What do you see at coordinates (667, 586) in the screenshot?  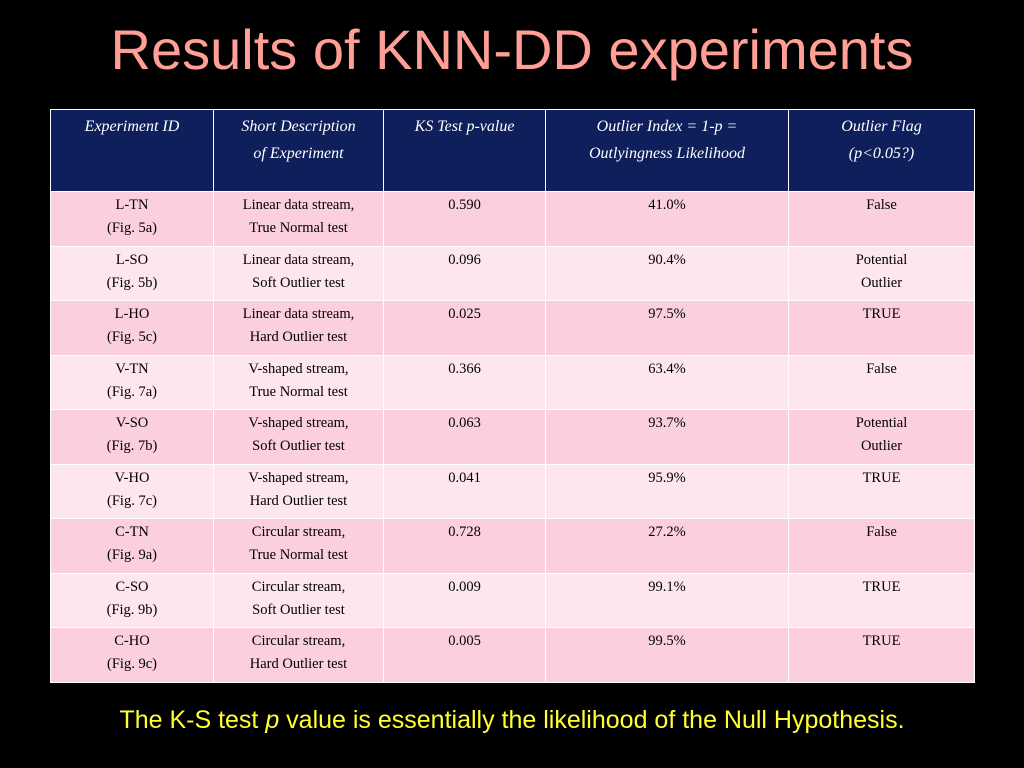 I see `cell-value: 99.1%` at bounding box center [667, 586].